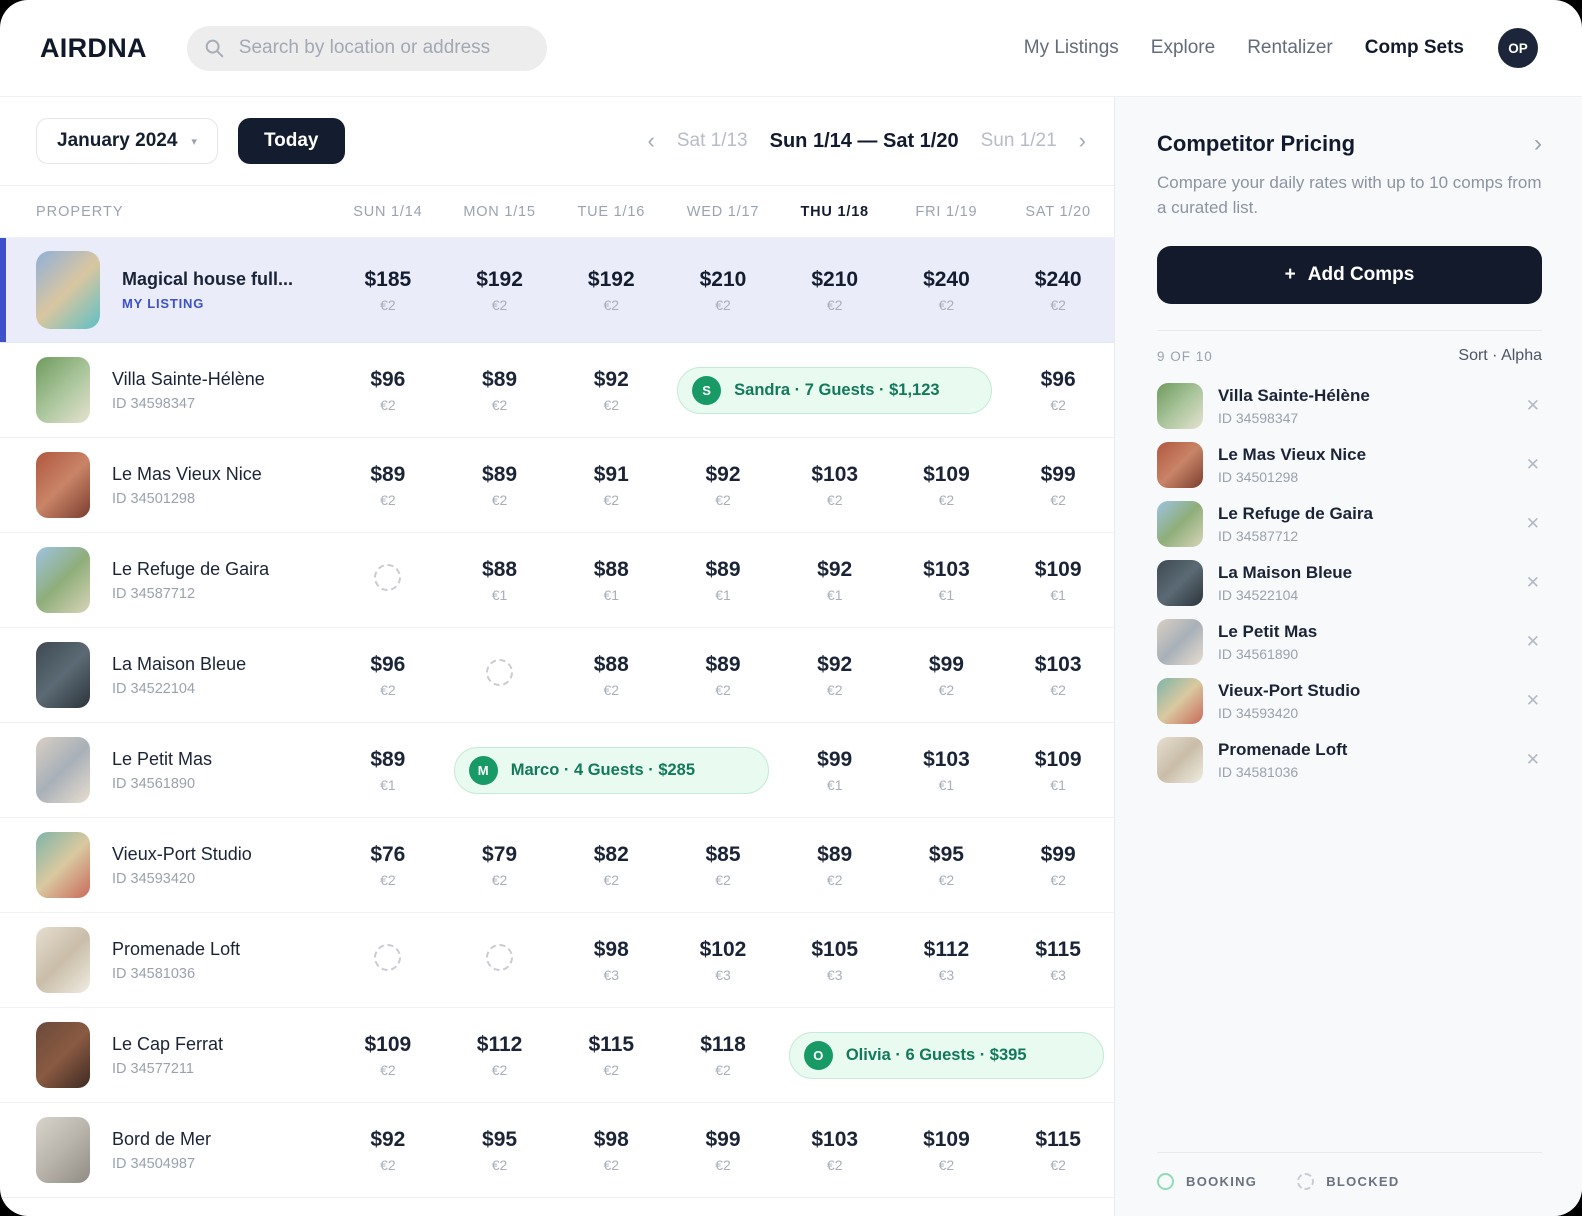 Image resolution: width=1582 pixels, height=1216 pixels. Describe the element at coordinates (166, 865) in the screenshot. I see `property-cell: Vieux-Port Studio ID 34593420` at that location.